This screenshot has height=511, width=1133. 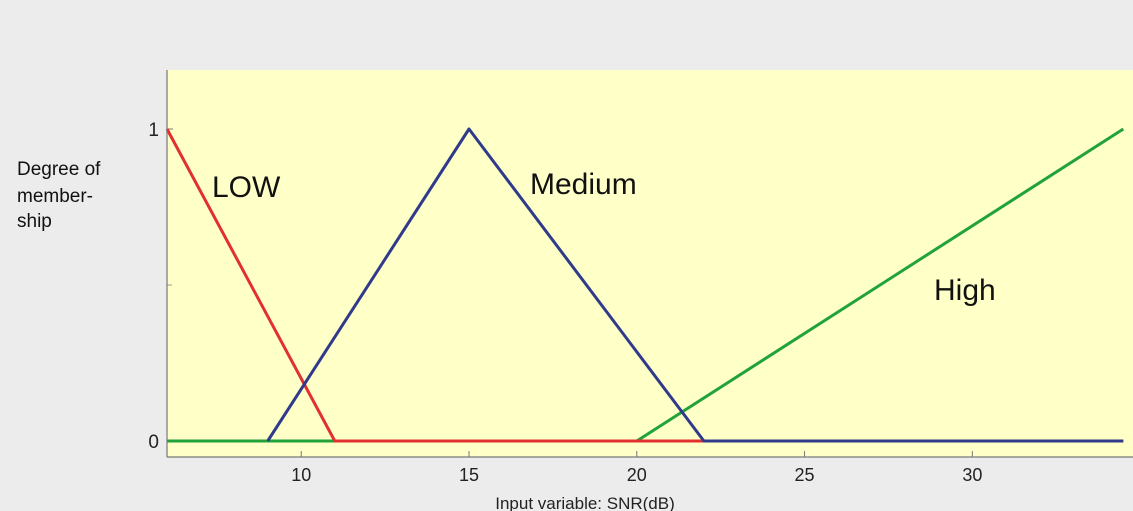 I want to click on series-label-high: High, so click(x=965, y=290).